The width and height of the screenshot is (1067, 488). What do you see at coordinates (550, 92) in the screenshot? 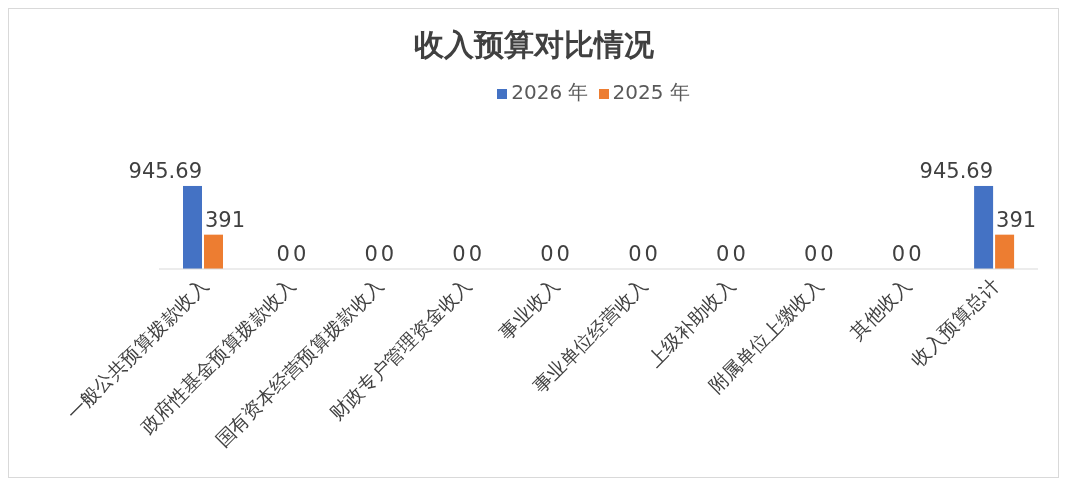
I see `legend-label: 2026 年` at bounding box center [550, 92].